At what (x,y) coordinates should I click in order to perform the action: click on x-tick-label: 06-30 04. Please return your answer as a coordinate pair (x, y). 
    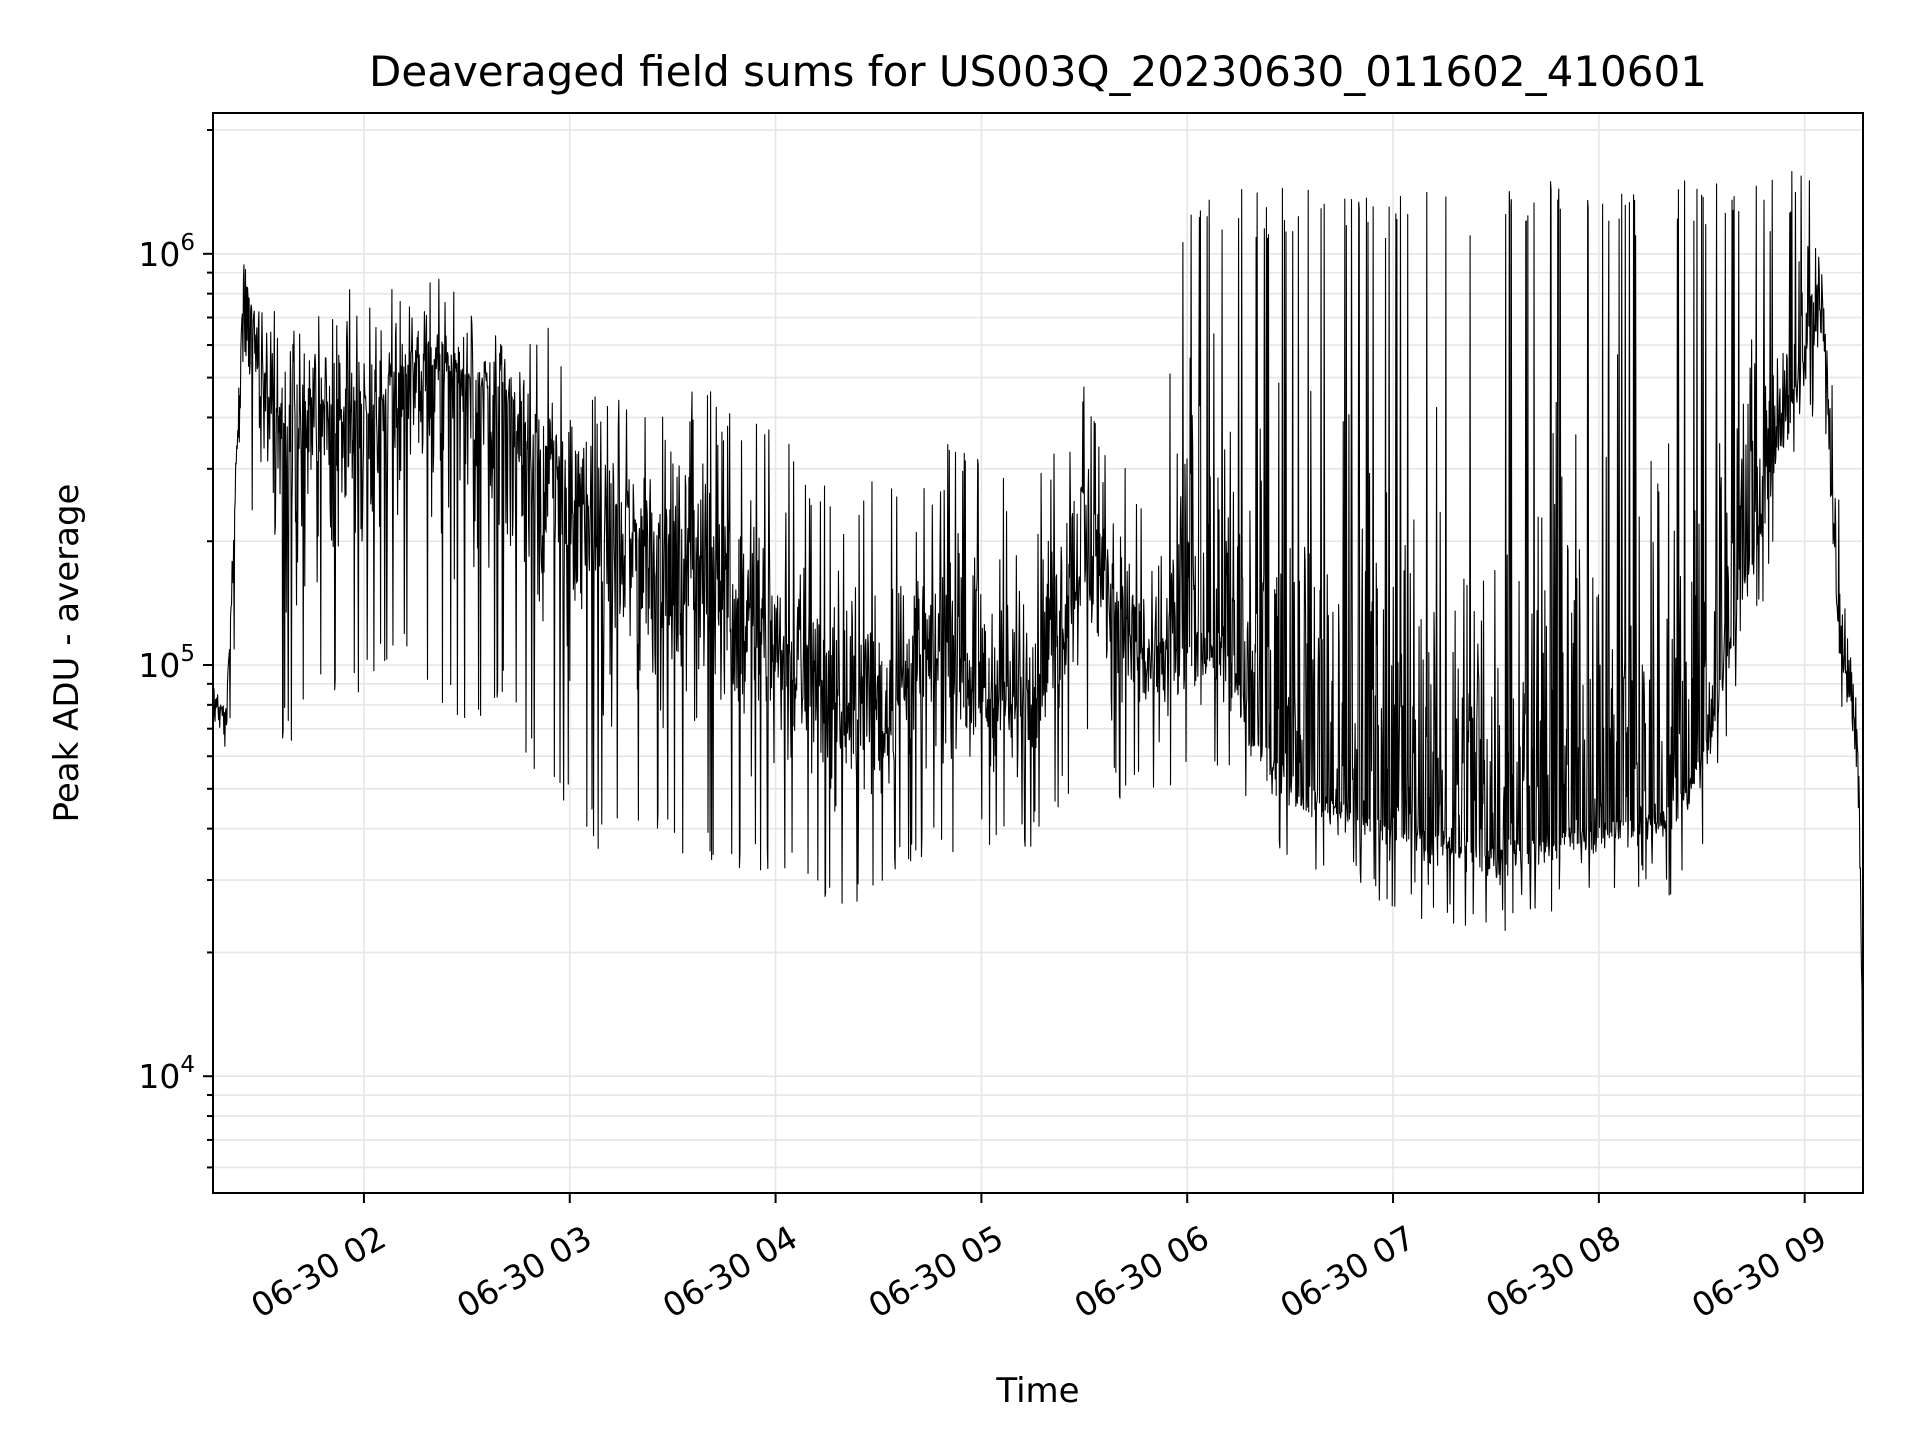
    Looking at the image, I should click on (730, 1272).